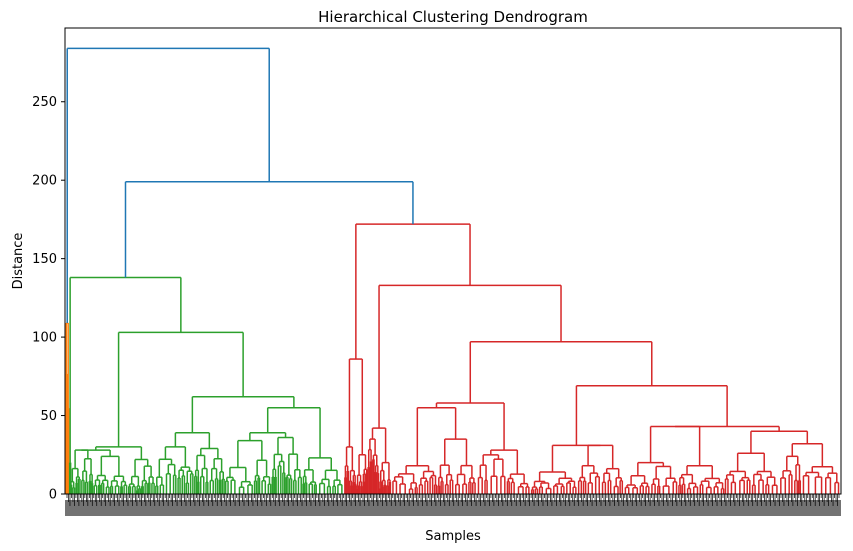 The image size is (853, 551). I want to click on y-tick-label: 200, so click(44, 181).